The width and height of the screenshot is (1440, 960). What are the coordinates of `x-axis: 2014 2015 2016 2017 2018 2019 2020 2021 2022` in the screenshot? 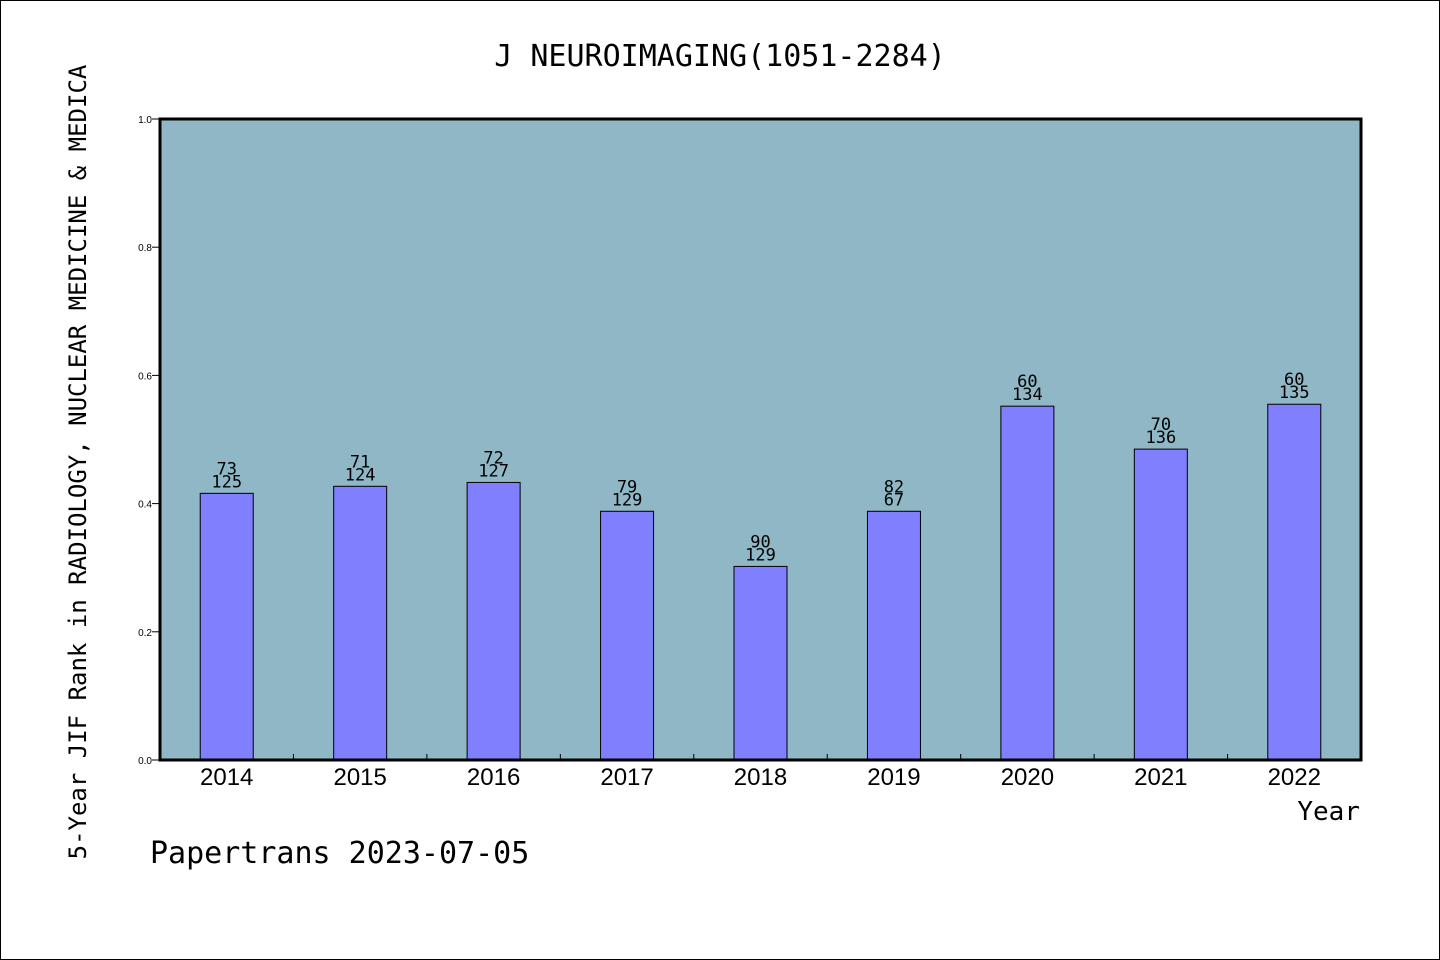 It's located at (760, 772).